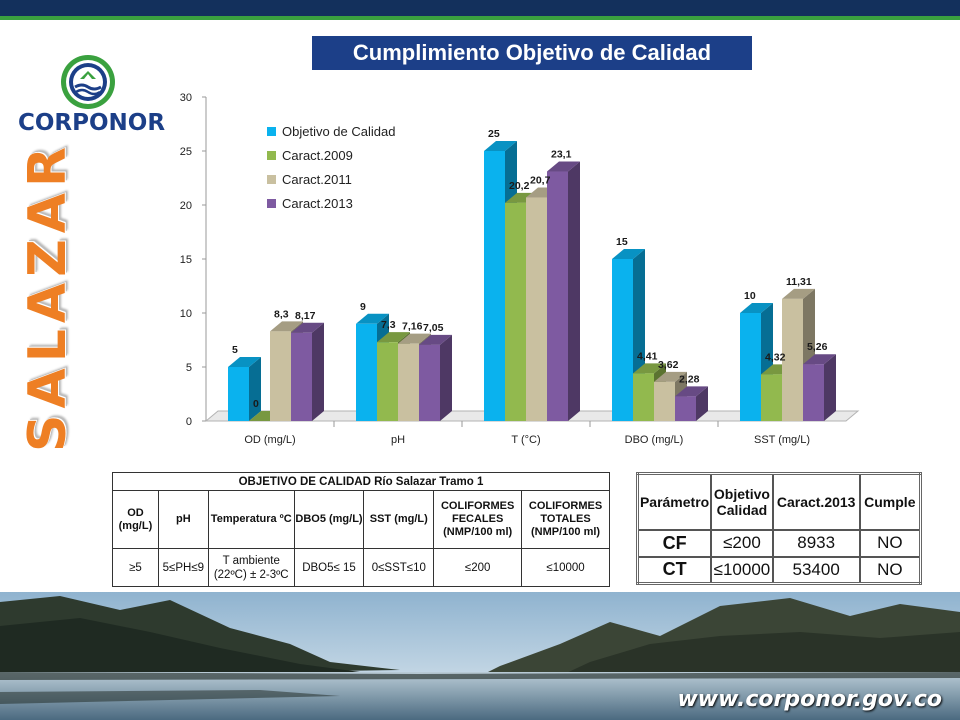 This screenshot has width=960, height=720. What do you see at coordinates (433, 328) in the screenshot?
I see `data-label: 7,05` at bounding box center [433, 328].